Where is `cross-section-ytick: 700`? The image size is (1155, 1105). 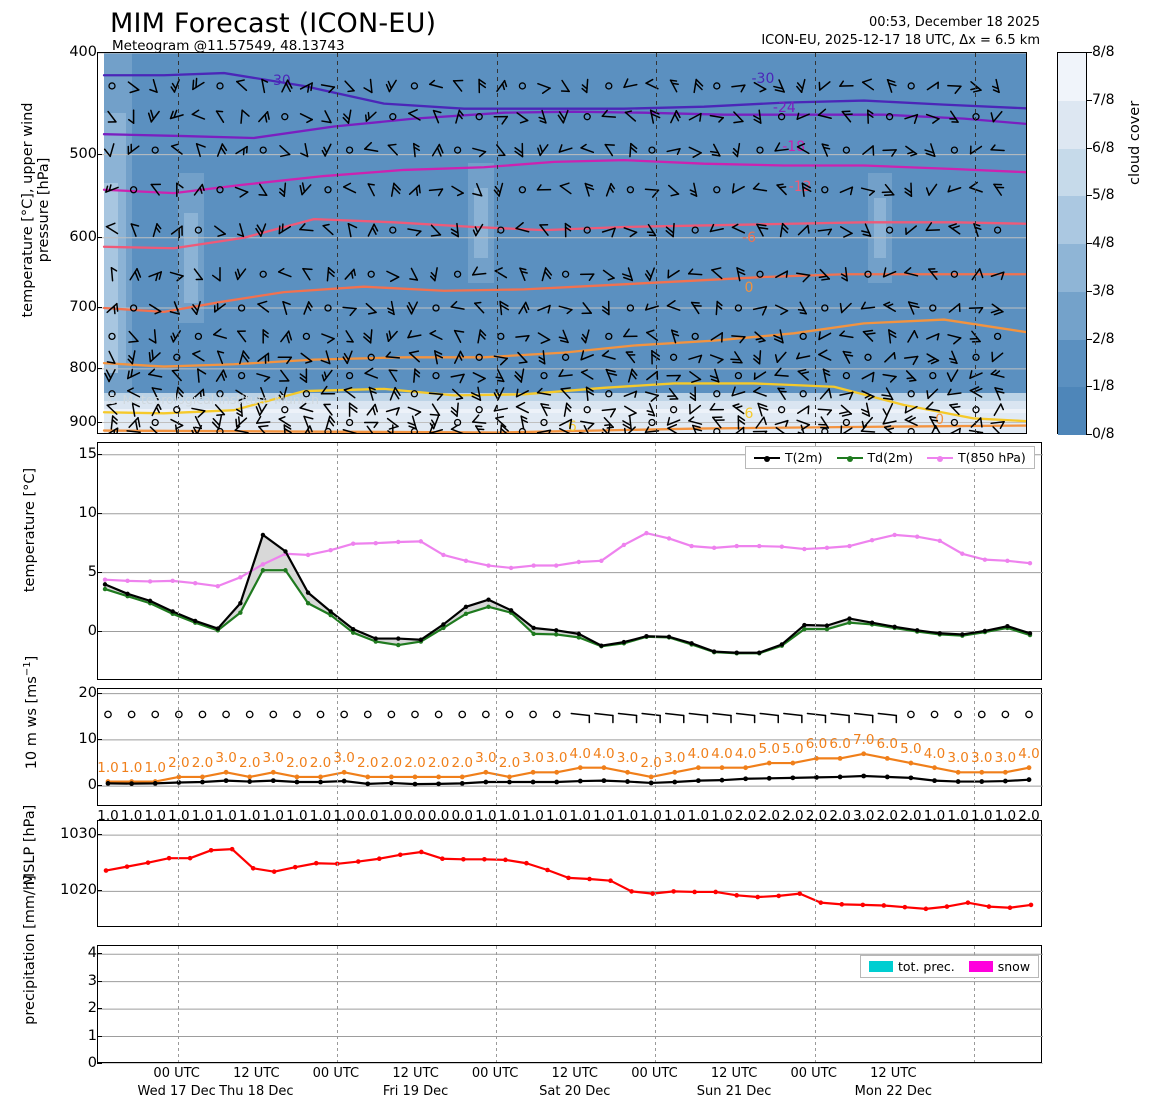 cross-section-ytick: 700 is located at coordinates (83, 306).